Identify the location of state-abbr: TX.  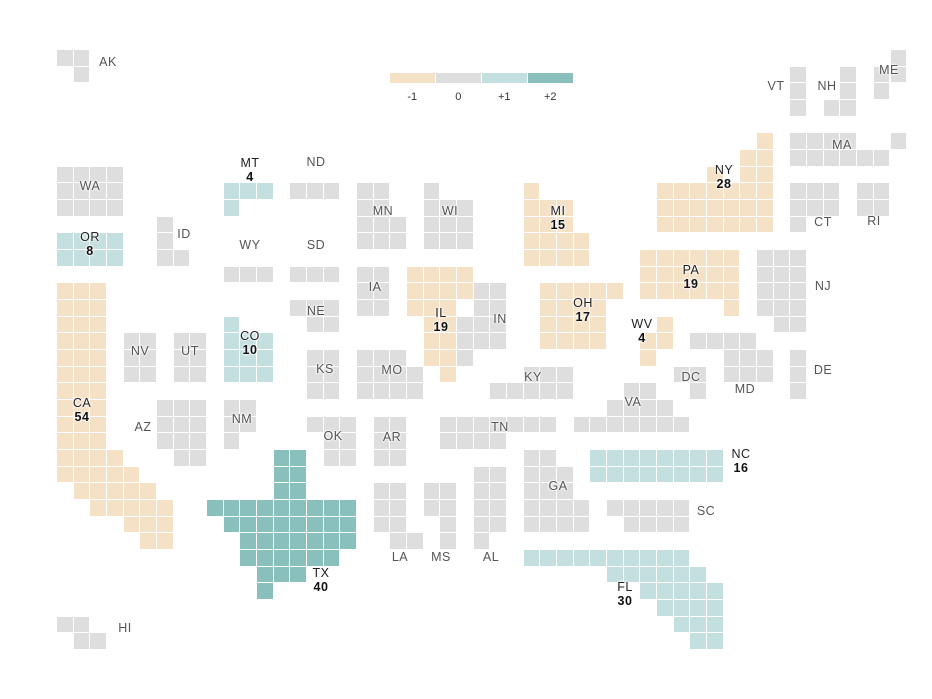
(321, 573).